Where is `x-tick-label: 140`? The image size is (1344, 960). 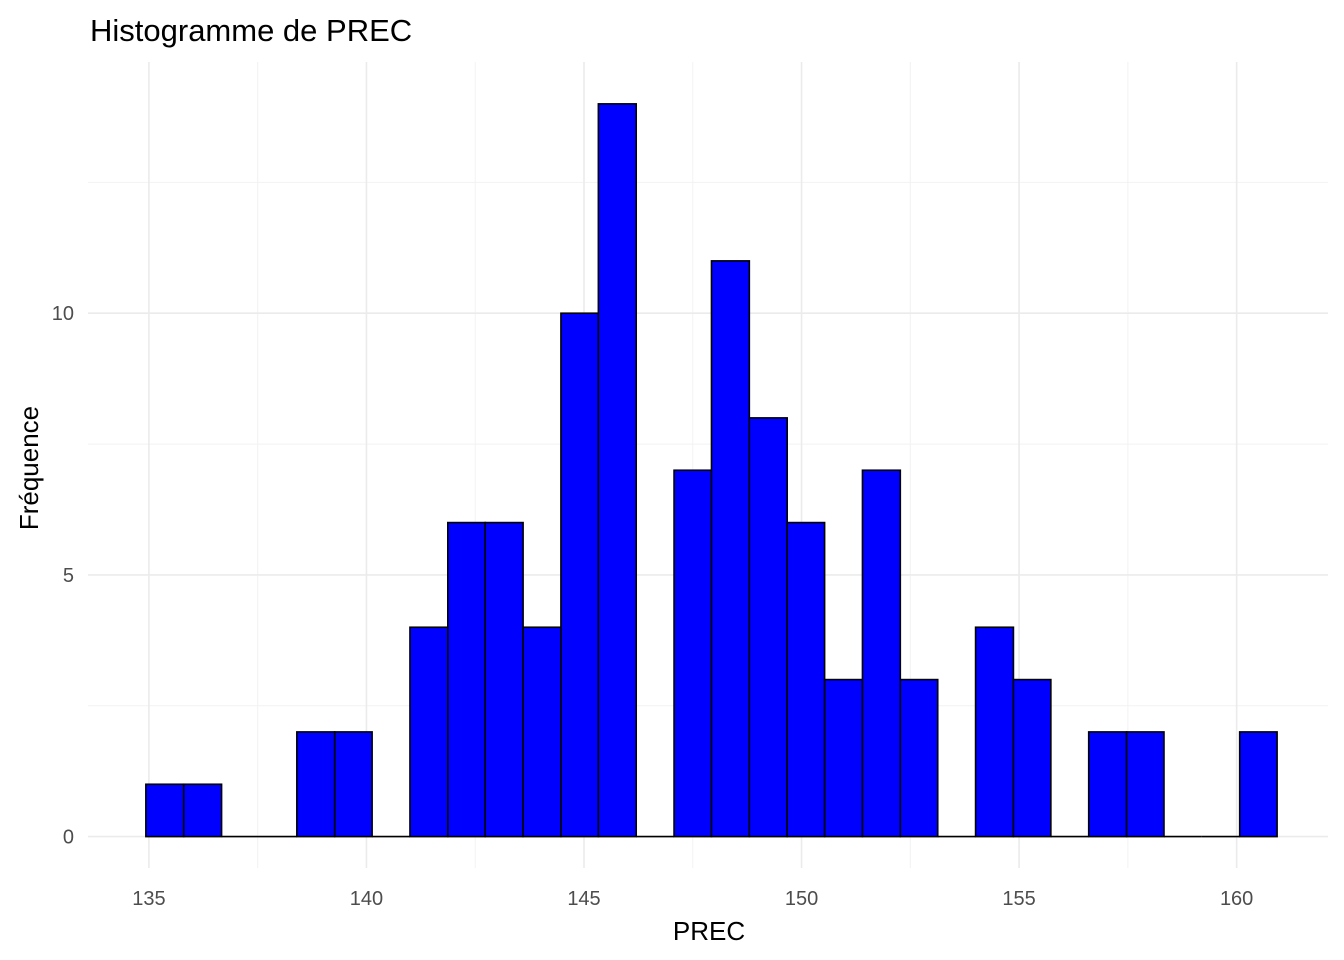
x-tick-label: 140 is located at coordinates (366, 899).